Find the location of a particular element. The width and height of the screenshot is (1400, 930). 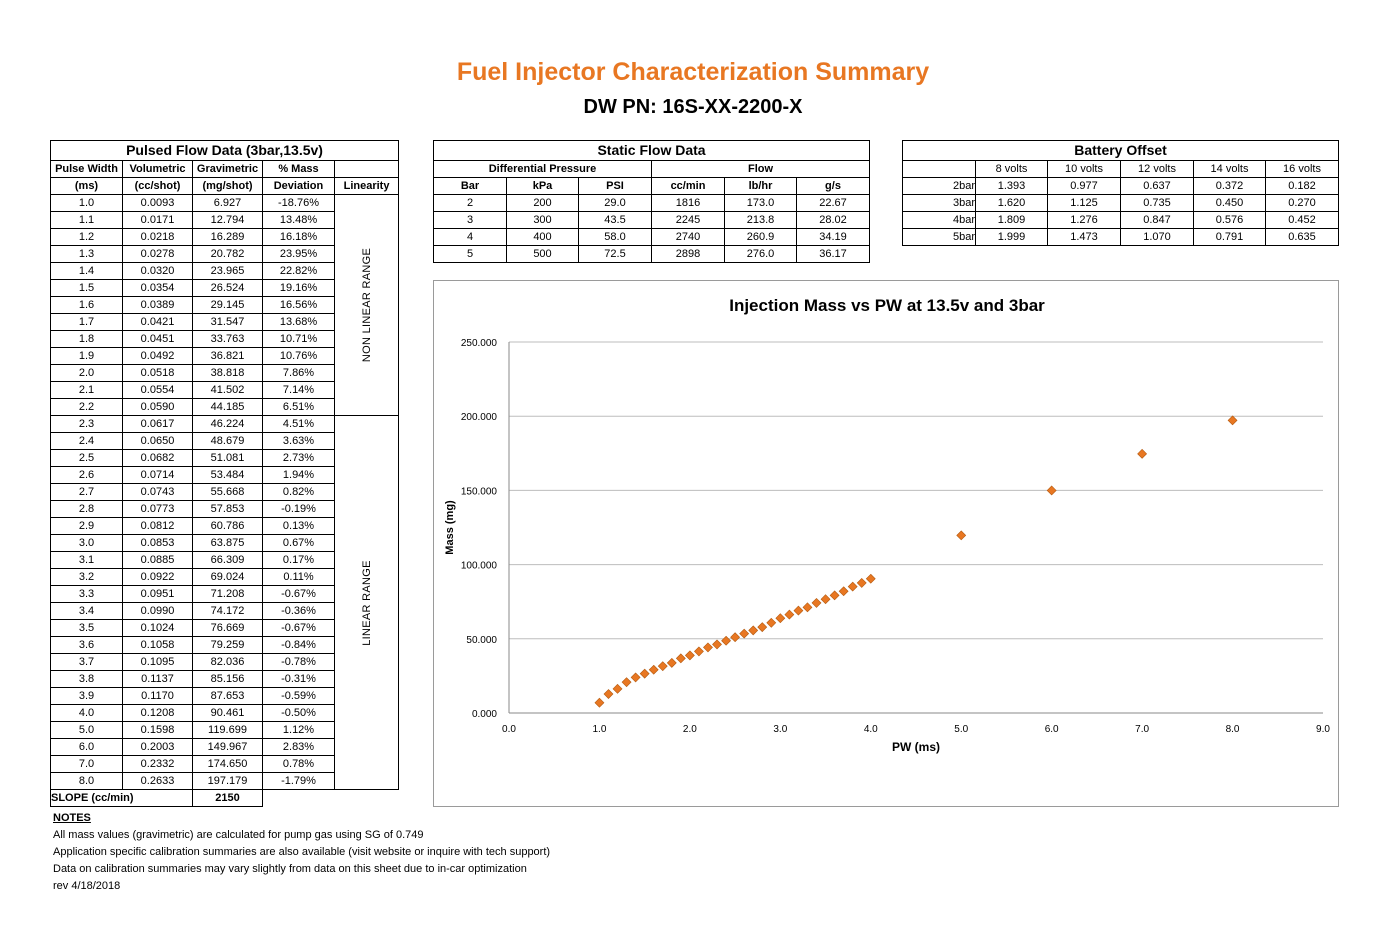

table-row: 1.4 0.0320 23.965 22.82% is located at coordinates (224, 271).